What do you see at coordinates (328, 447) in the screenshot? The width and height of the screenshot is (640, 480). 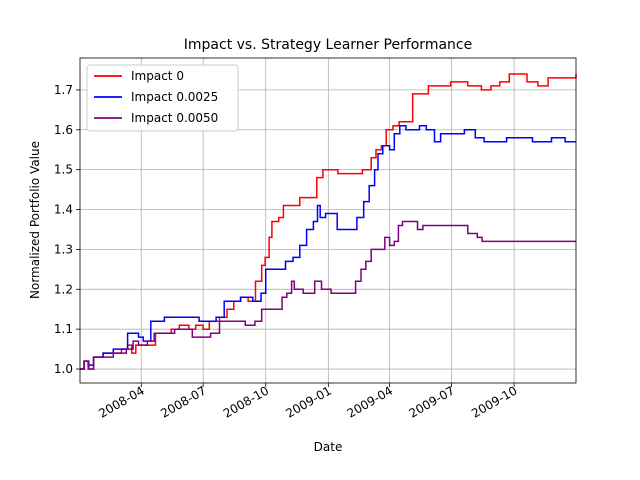 I see `x-axis-label: Date` at bounding box center [328, 447].